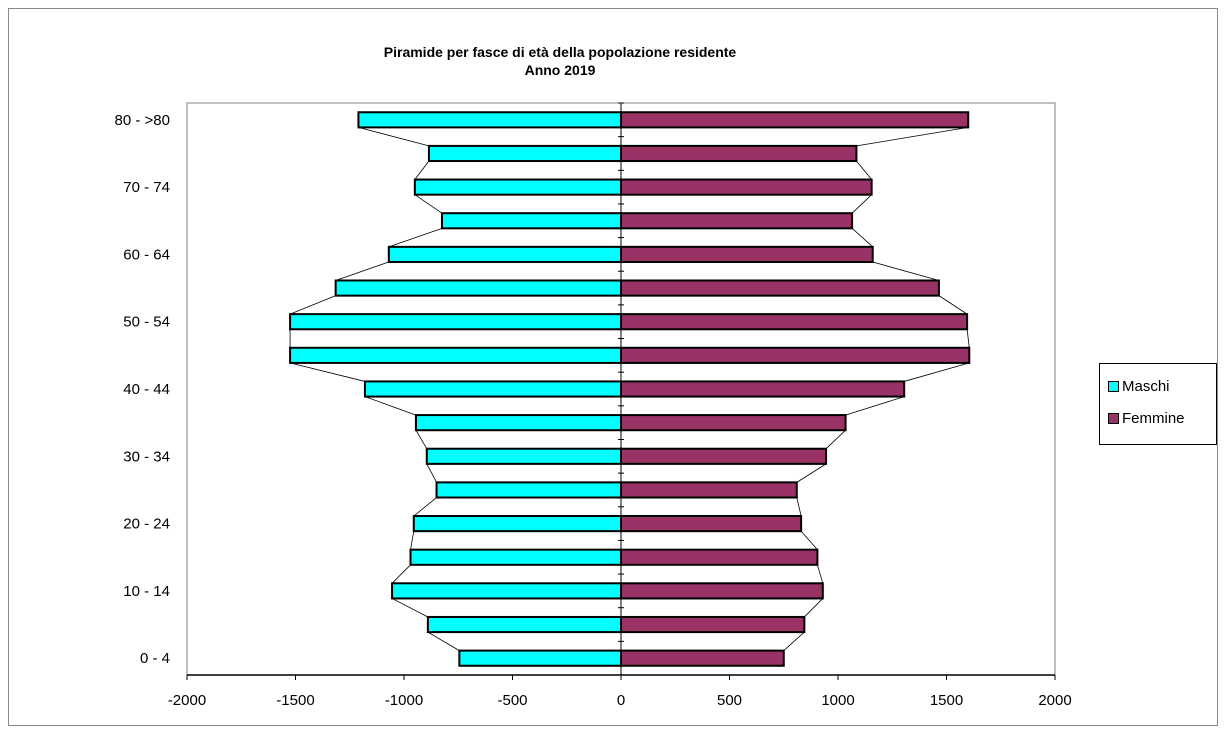 The image size is (1225, 734). What do you see at coordinates (1158, 404) in the screenshot?
I see `legend: Maschi Femmine` at bounding box center [1158, 404].